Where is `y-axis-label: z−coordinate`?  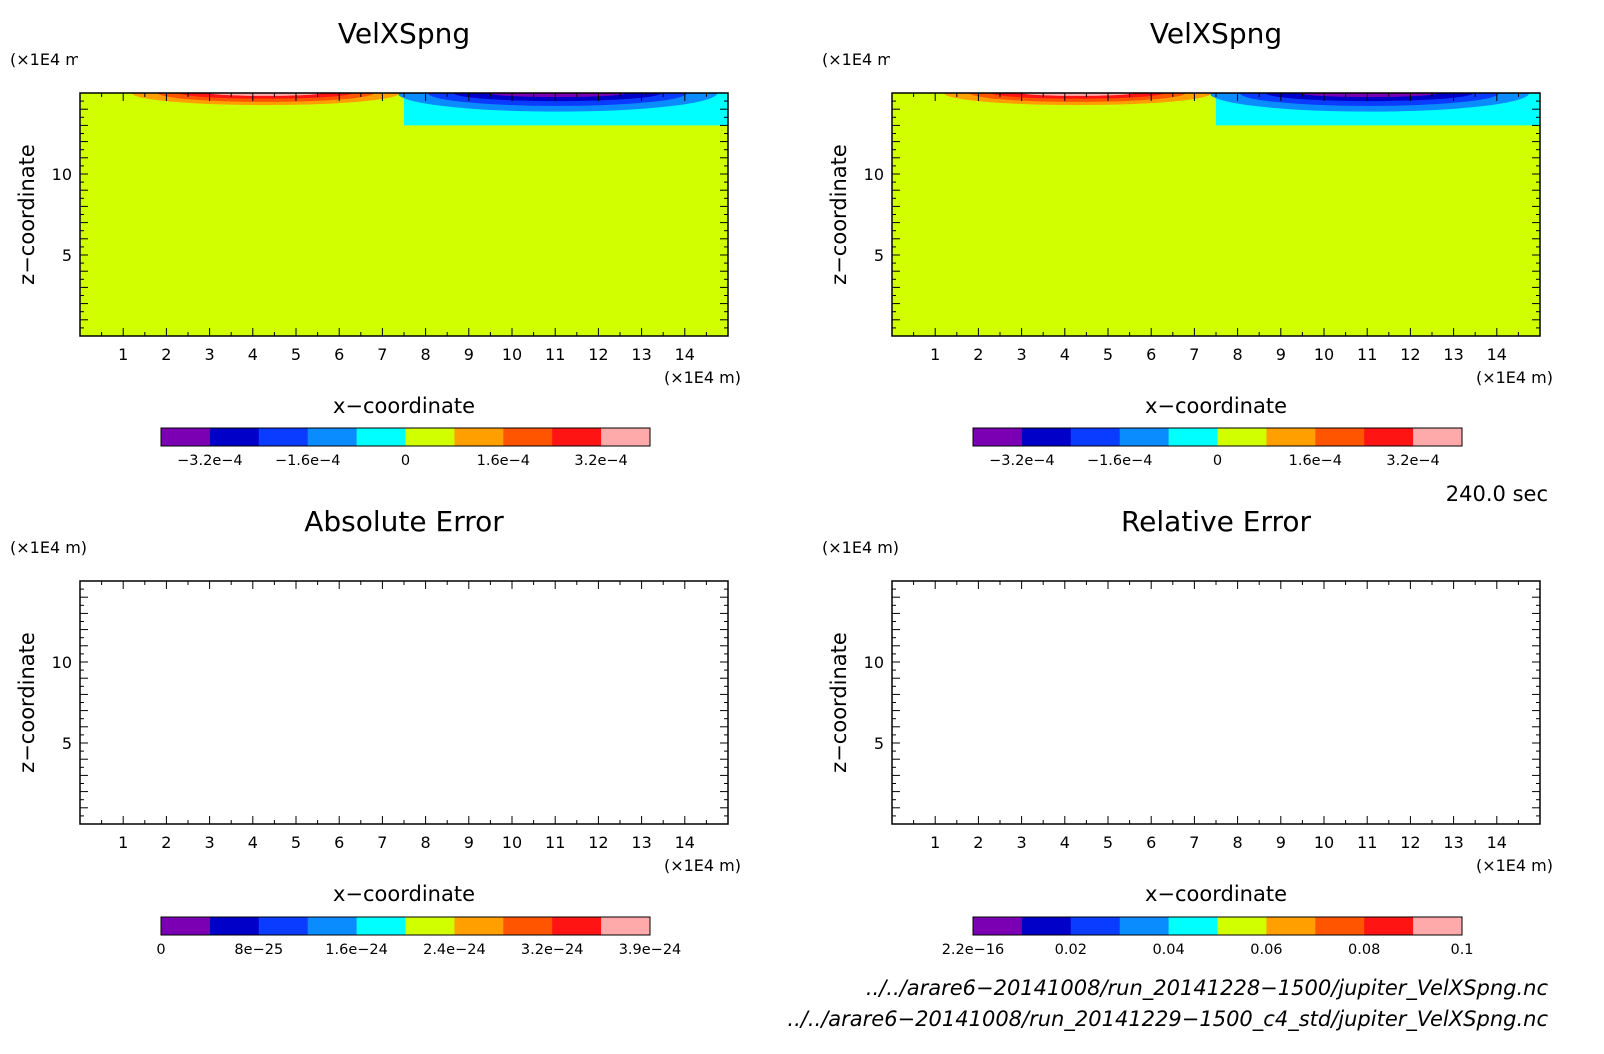
y-axis-label: z−coordinate is located at coordinates (27, 214).